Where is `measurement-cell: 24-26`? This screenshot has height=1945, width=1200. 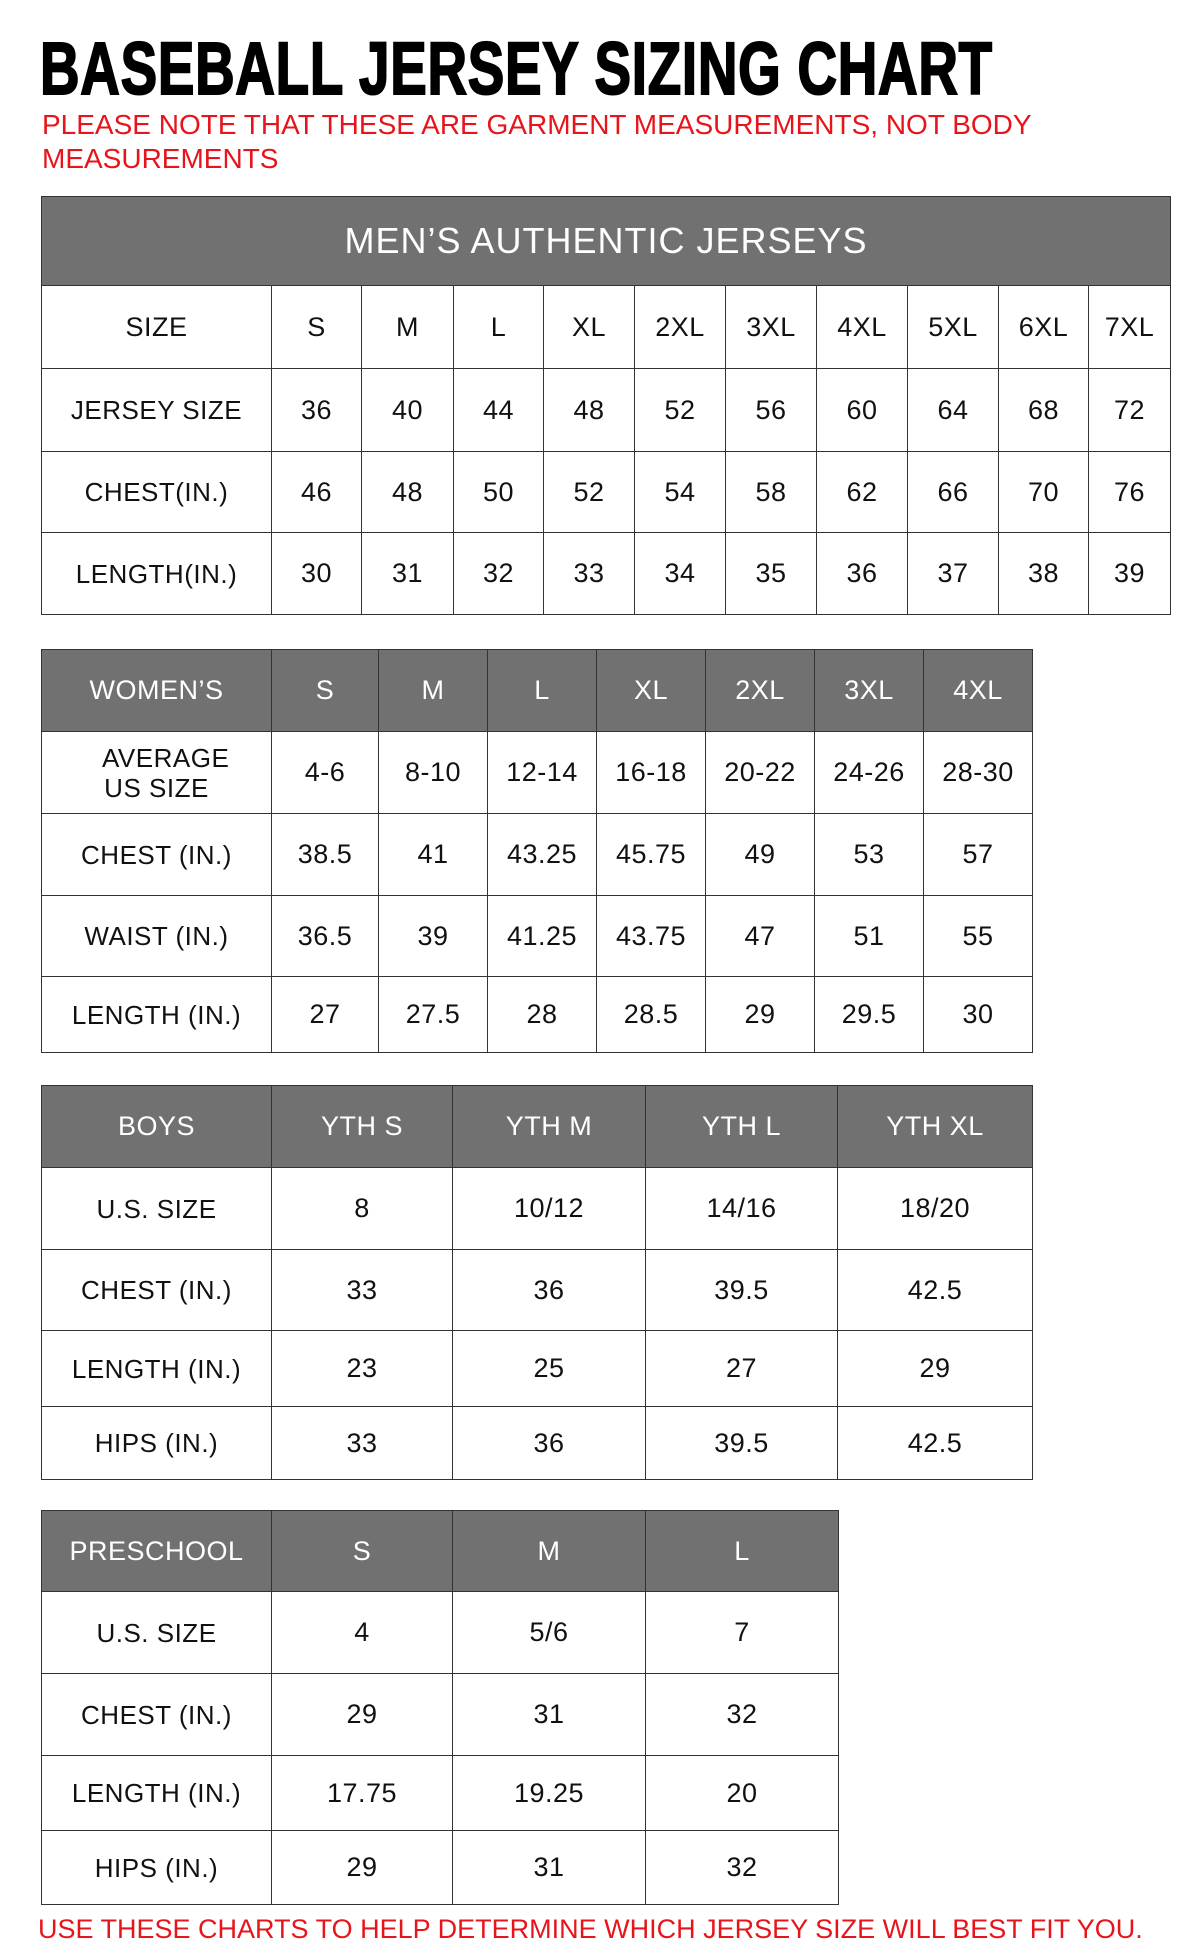 measurement-cell: 24-26 is located at coordinates (869, 772).